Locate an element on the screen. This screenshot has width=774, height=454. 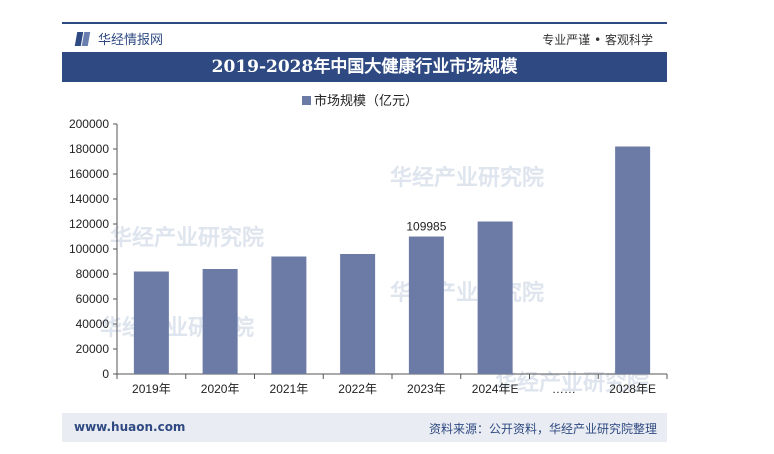
y-tick-label: 0 is located at coordinates (105, 374).